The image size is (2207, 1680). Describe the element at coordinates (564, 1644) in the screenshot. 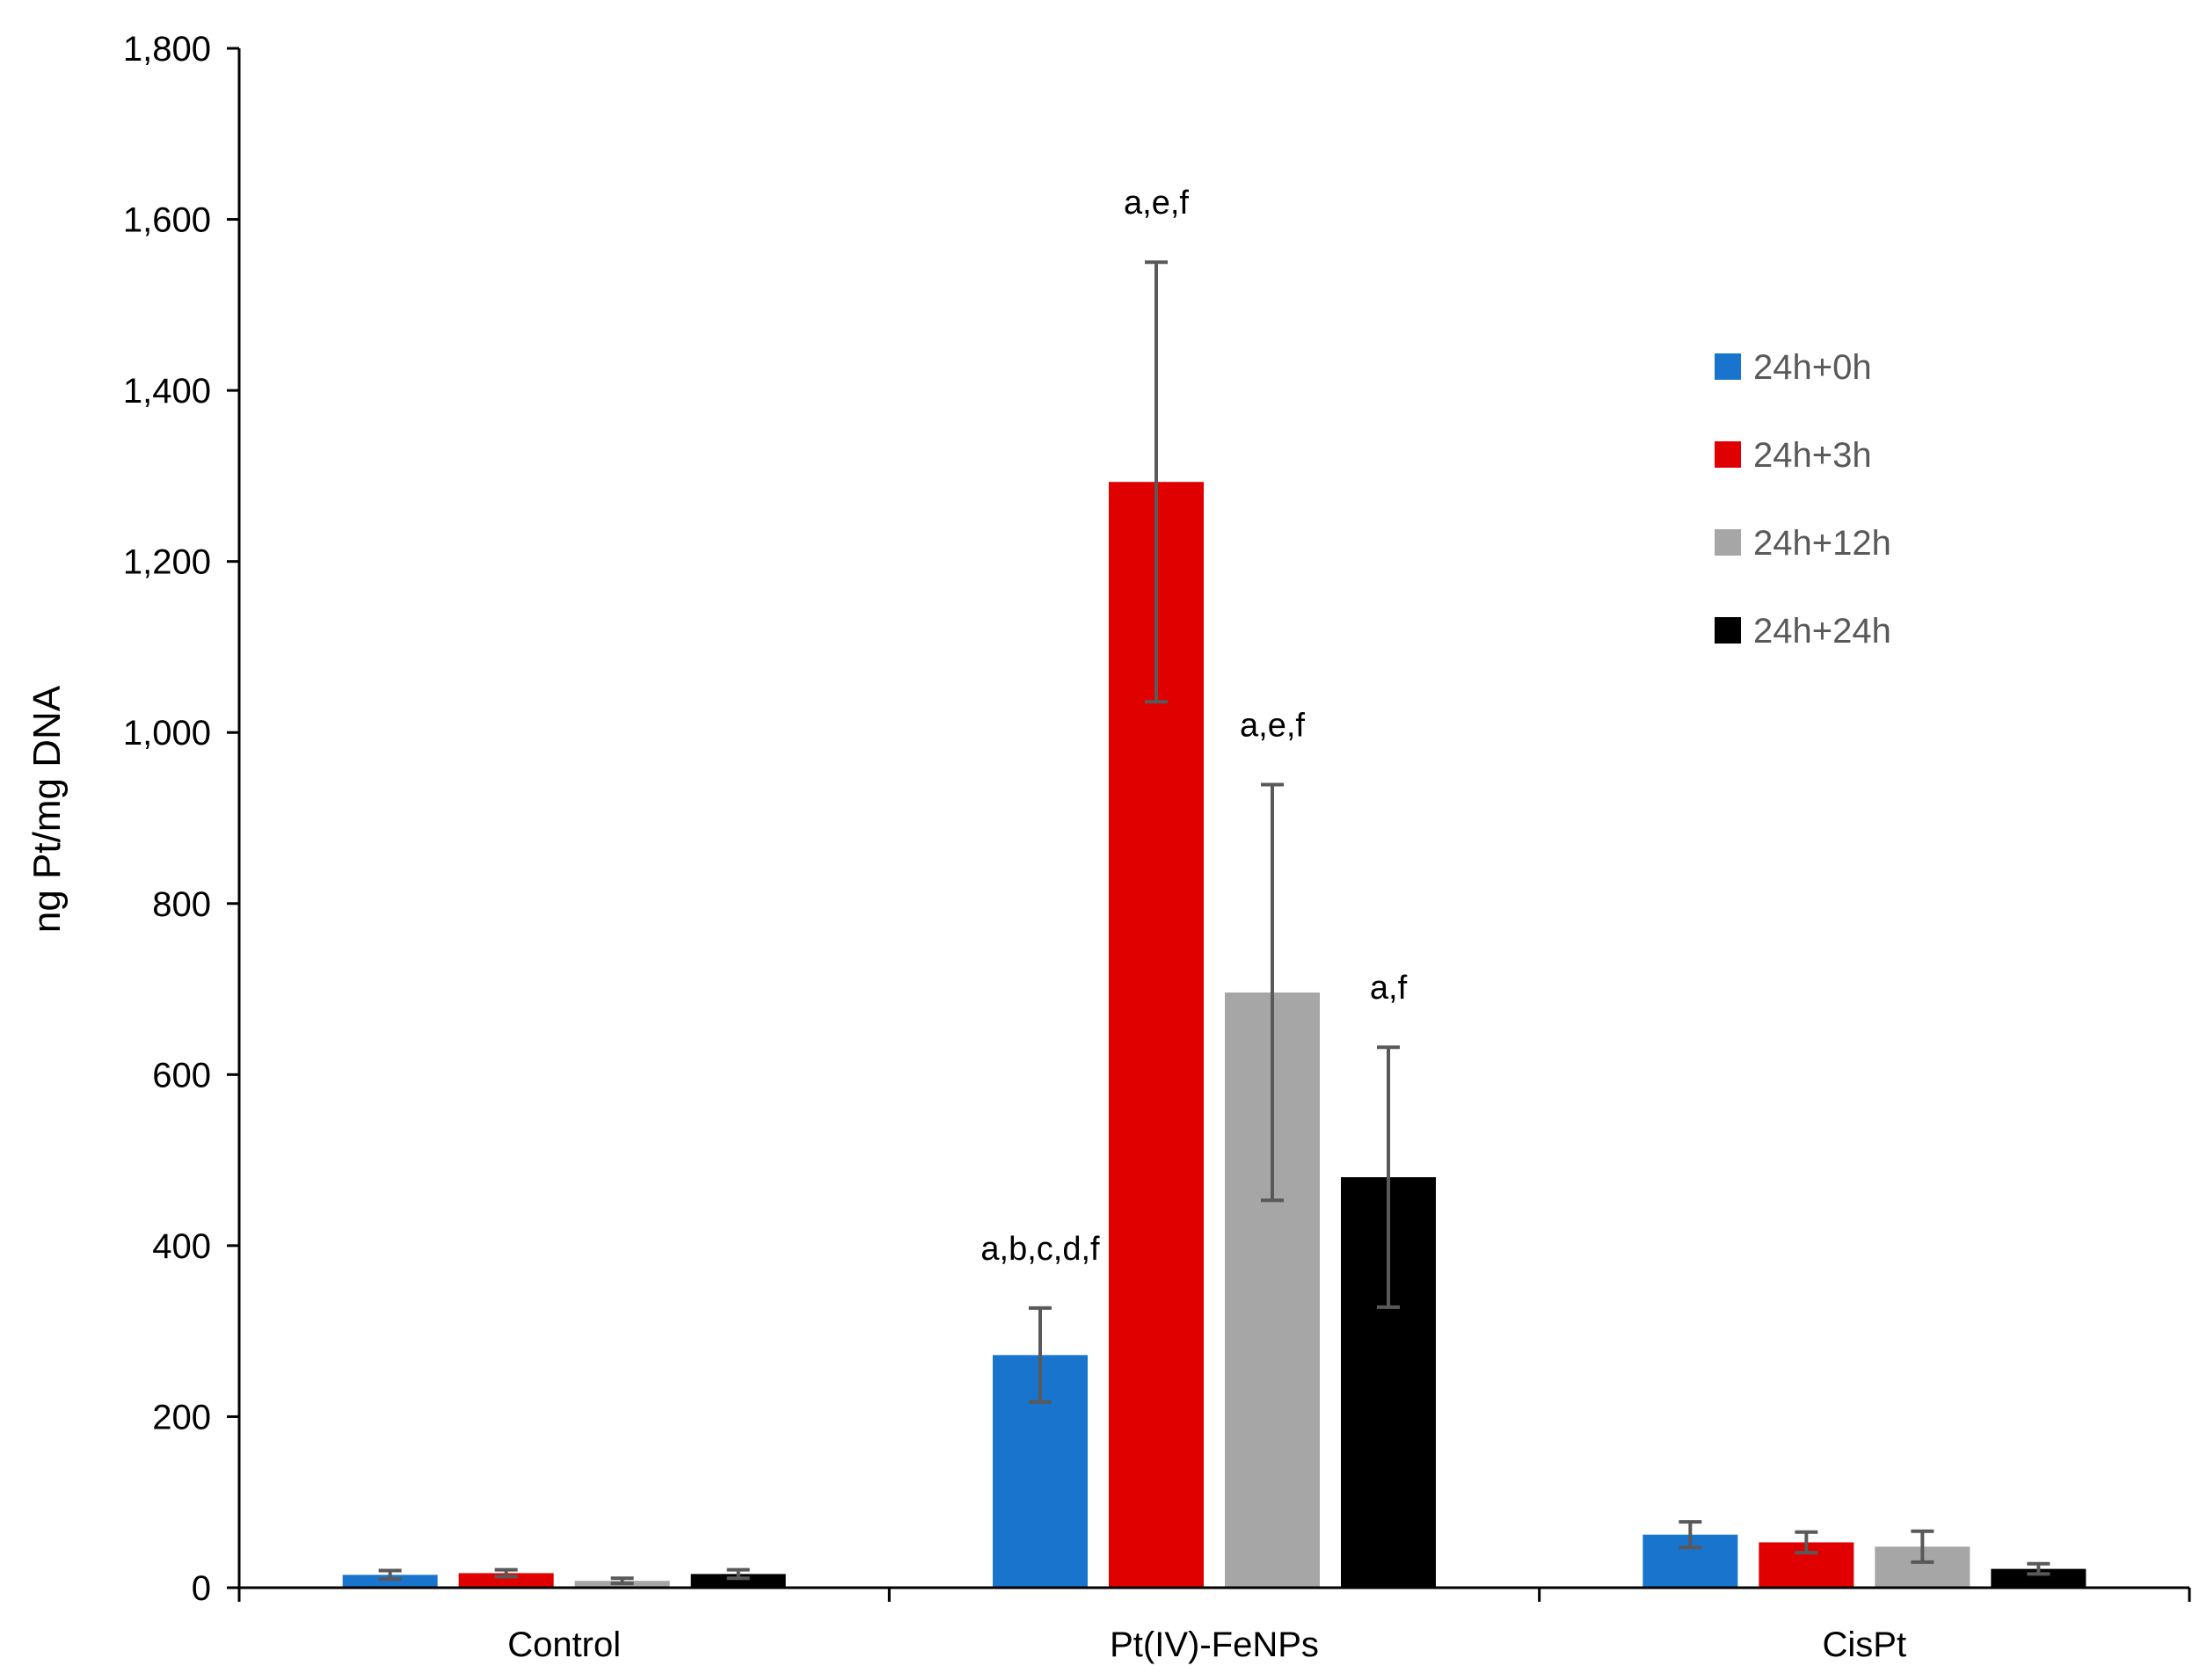

I see `x-category-label: Control` at that location.